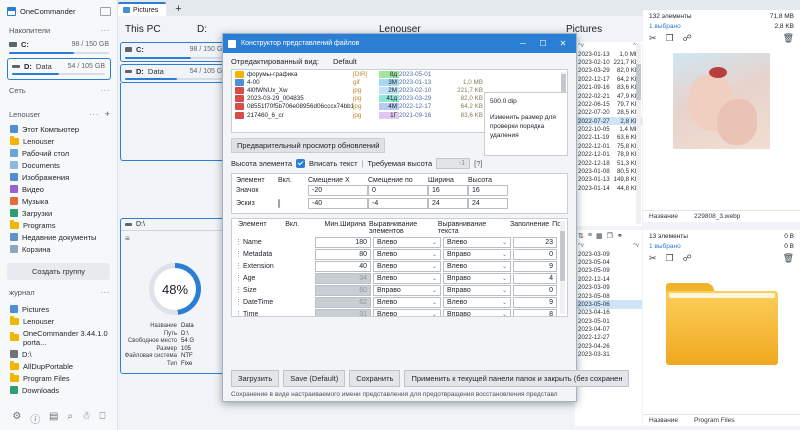  Describe the element at coordinates (608, 355) in the screenshot. I see `file-row: 2023-03-31` at that location.